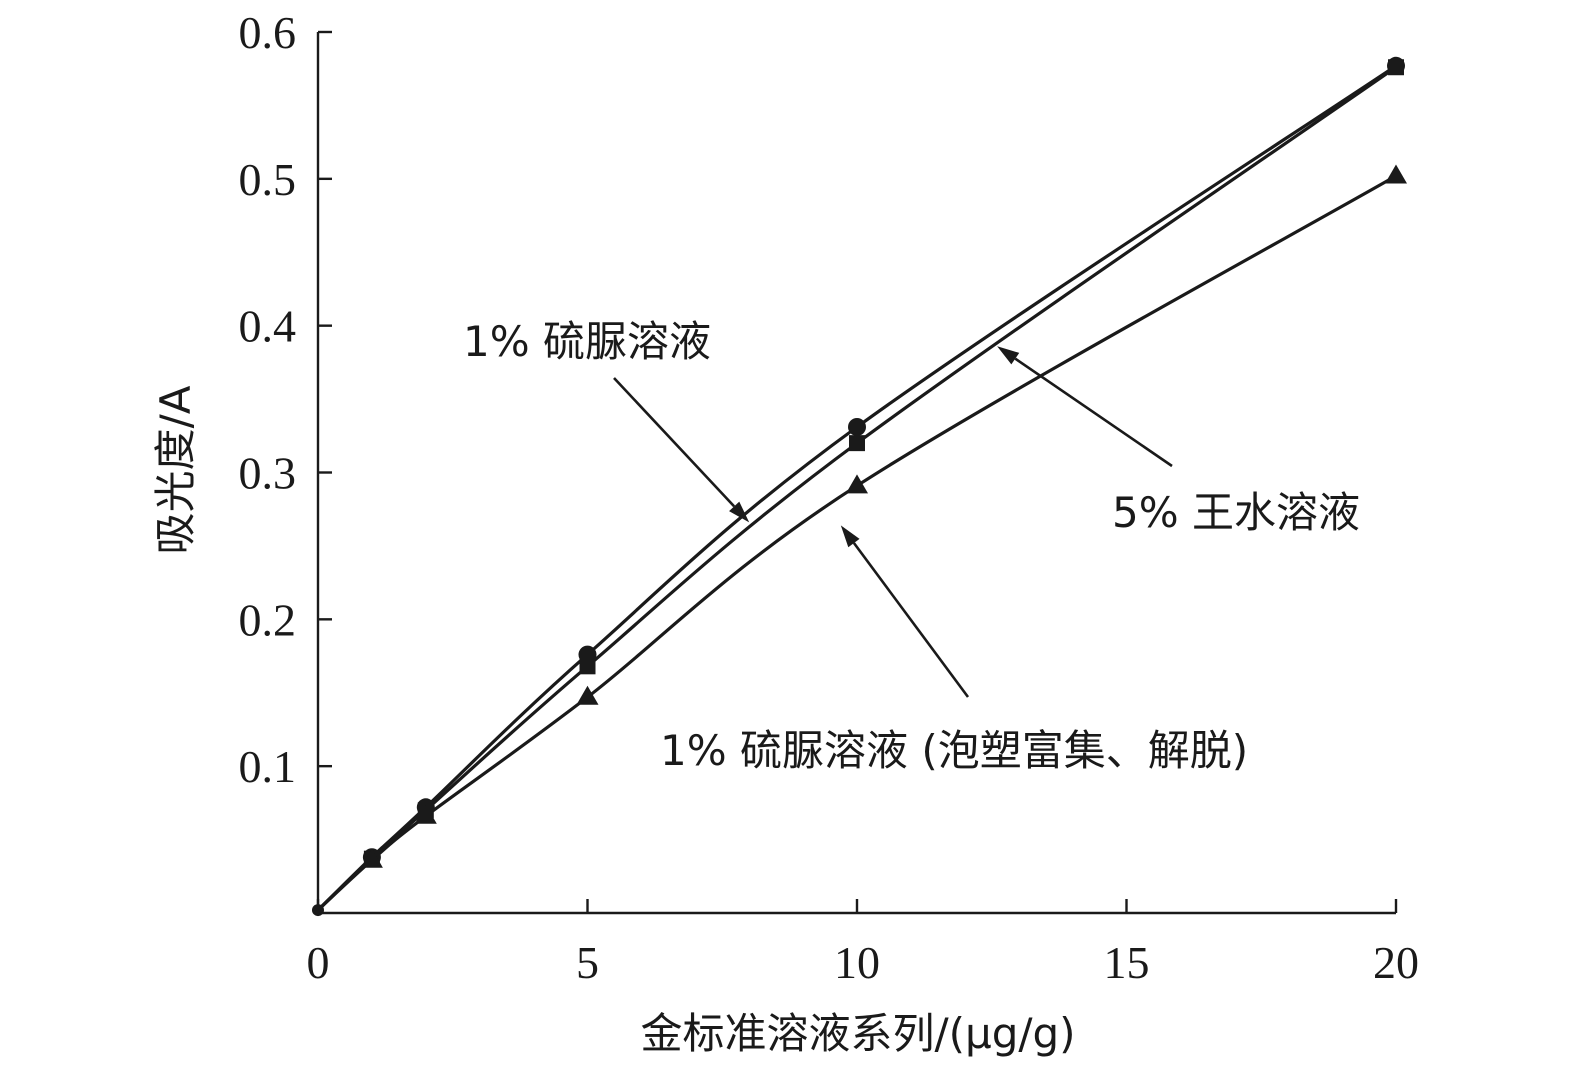  What do you see at coordinates (954, 750) in the screenshot?
I see `annotation-label: 1% 硫脲溶液 (泡塑富集、解脱)` at bounding box center [954, 750].